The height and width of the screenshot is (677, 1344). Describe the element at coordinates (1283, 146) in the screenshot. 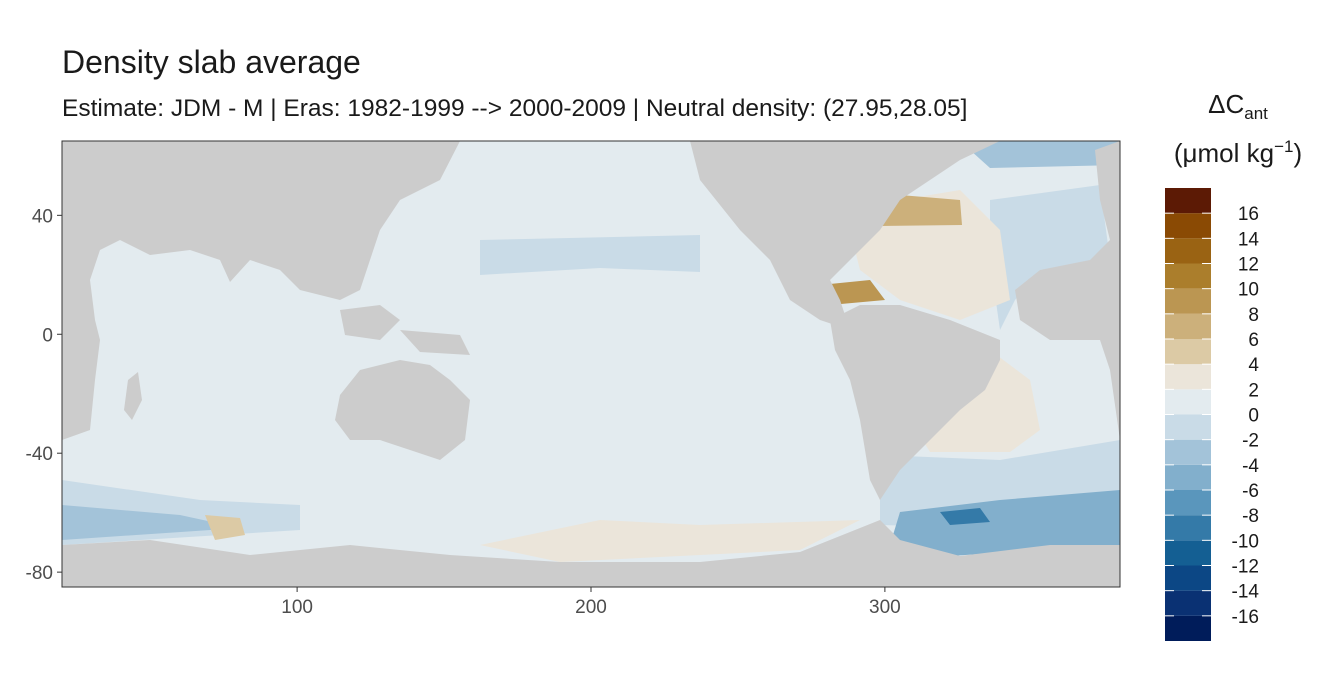

I see `legend-unit-exponent: −1` at that location.